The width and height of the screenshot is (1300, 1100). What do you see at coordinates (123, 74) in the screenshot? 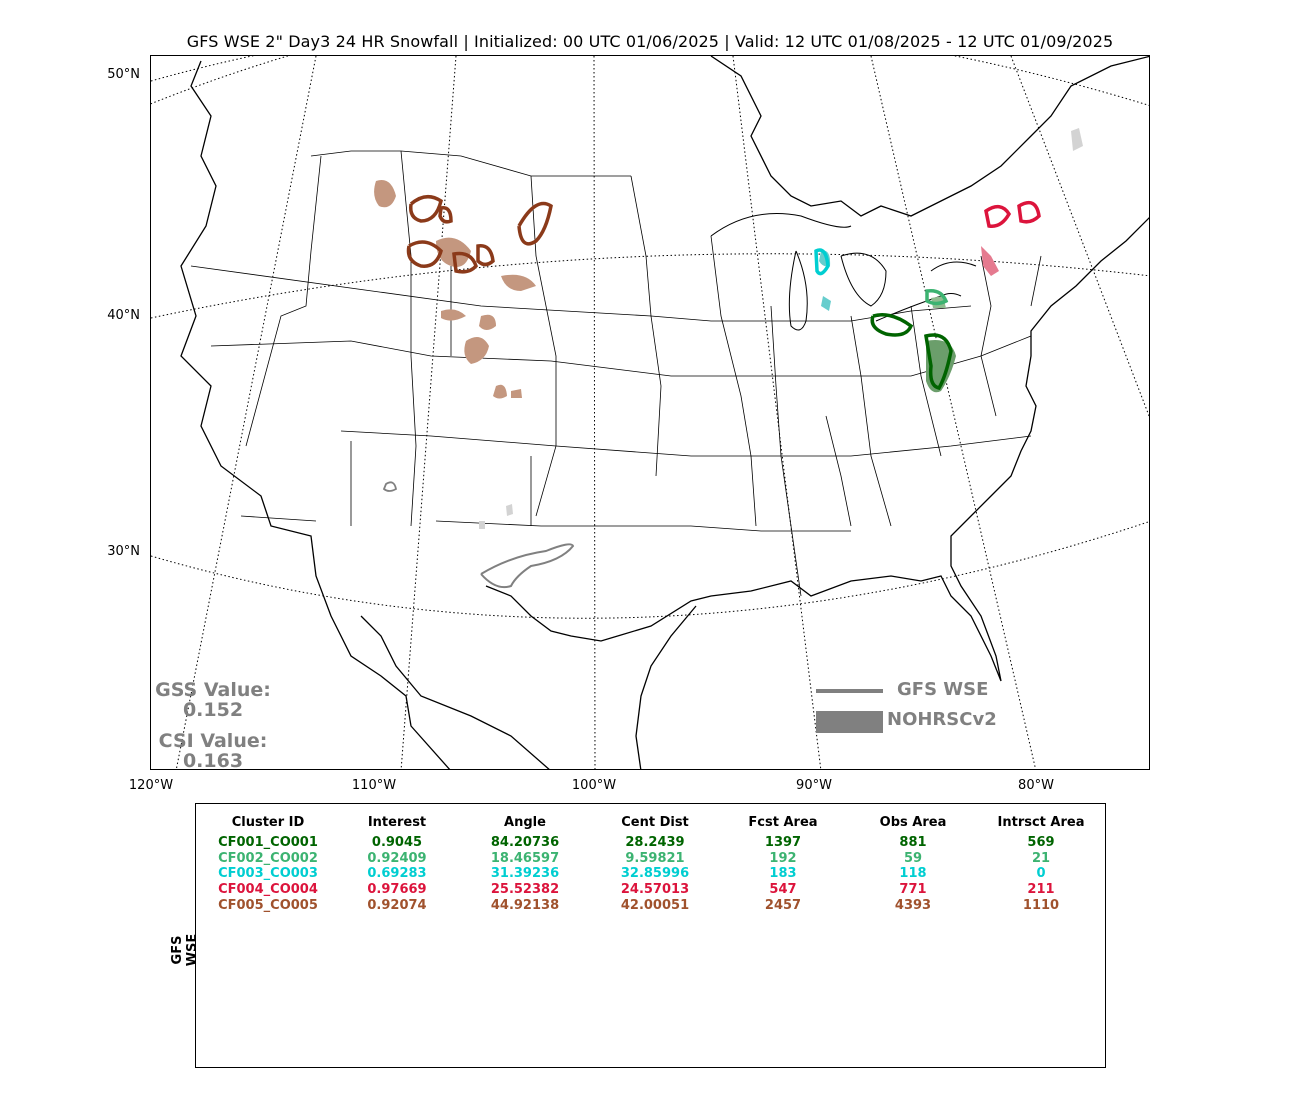
I see `lat-label: 50°N` at bounding box center [123, 74].